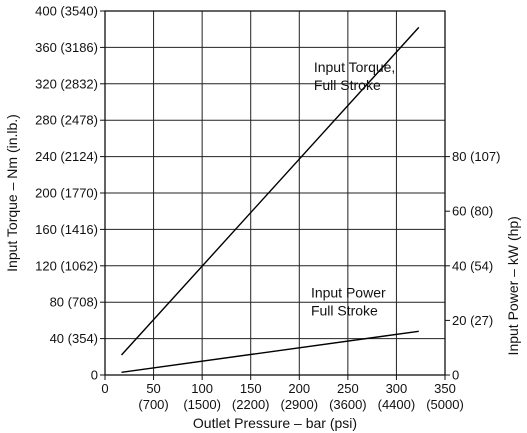 The width and height of the screenshot is (527, 433). Describe the element at coordinates (275, 423) in the screenshot. I see `x-axis-label: Outlet Pressure – bar (psi)` at that location.